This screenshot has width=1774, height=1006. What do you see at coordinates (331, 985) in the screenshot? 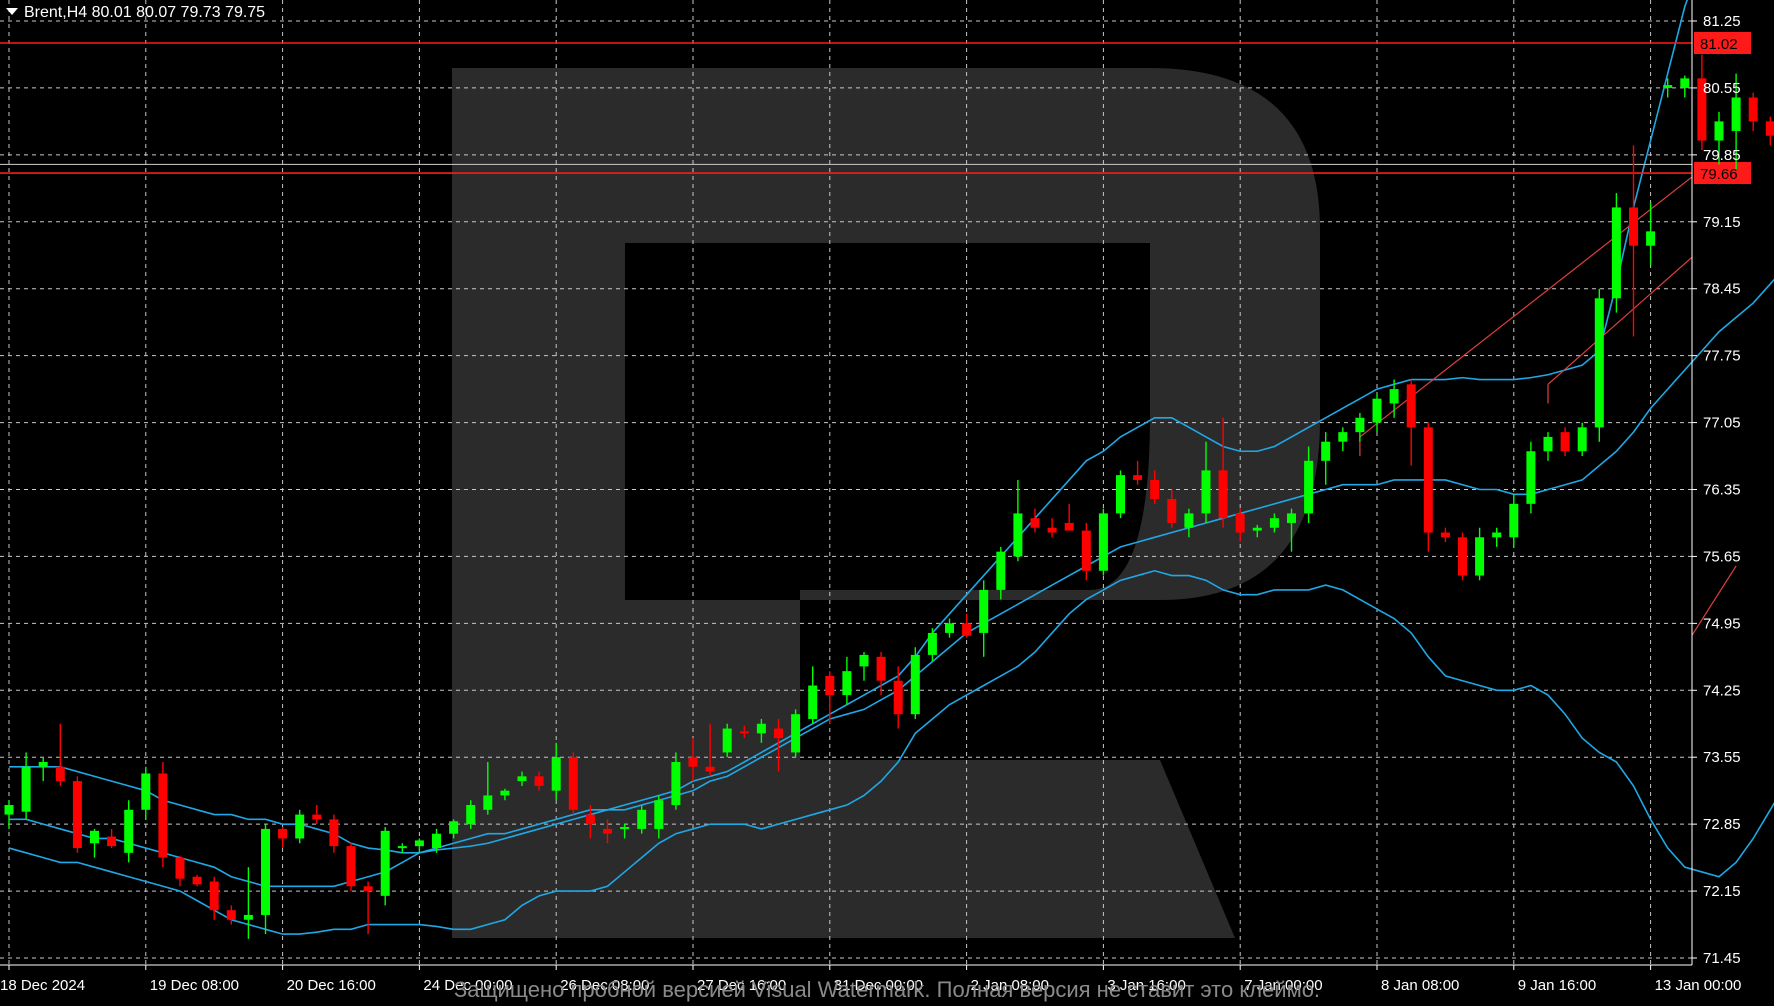
I see `x-tick-label: 20 Dec 16:00` at bounding box center [331, 985].